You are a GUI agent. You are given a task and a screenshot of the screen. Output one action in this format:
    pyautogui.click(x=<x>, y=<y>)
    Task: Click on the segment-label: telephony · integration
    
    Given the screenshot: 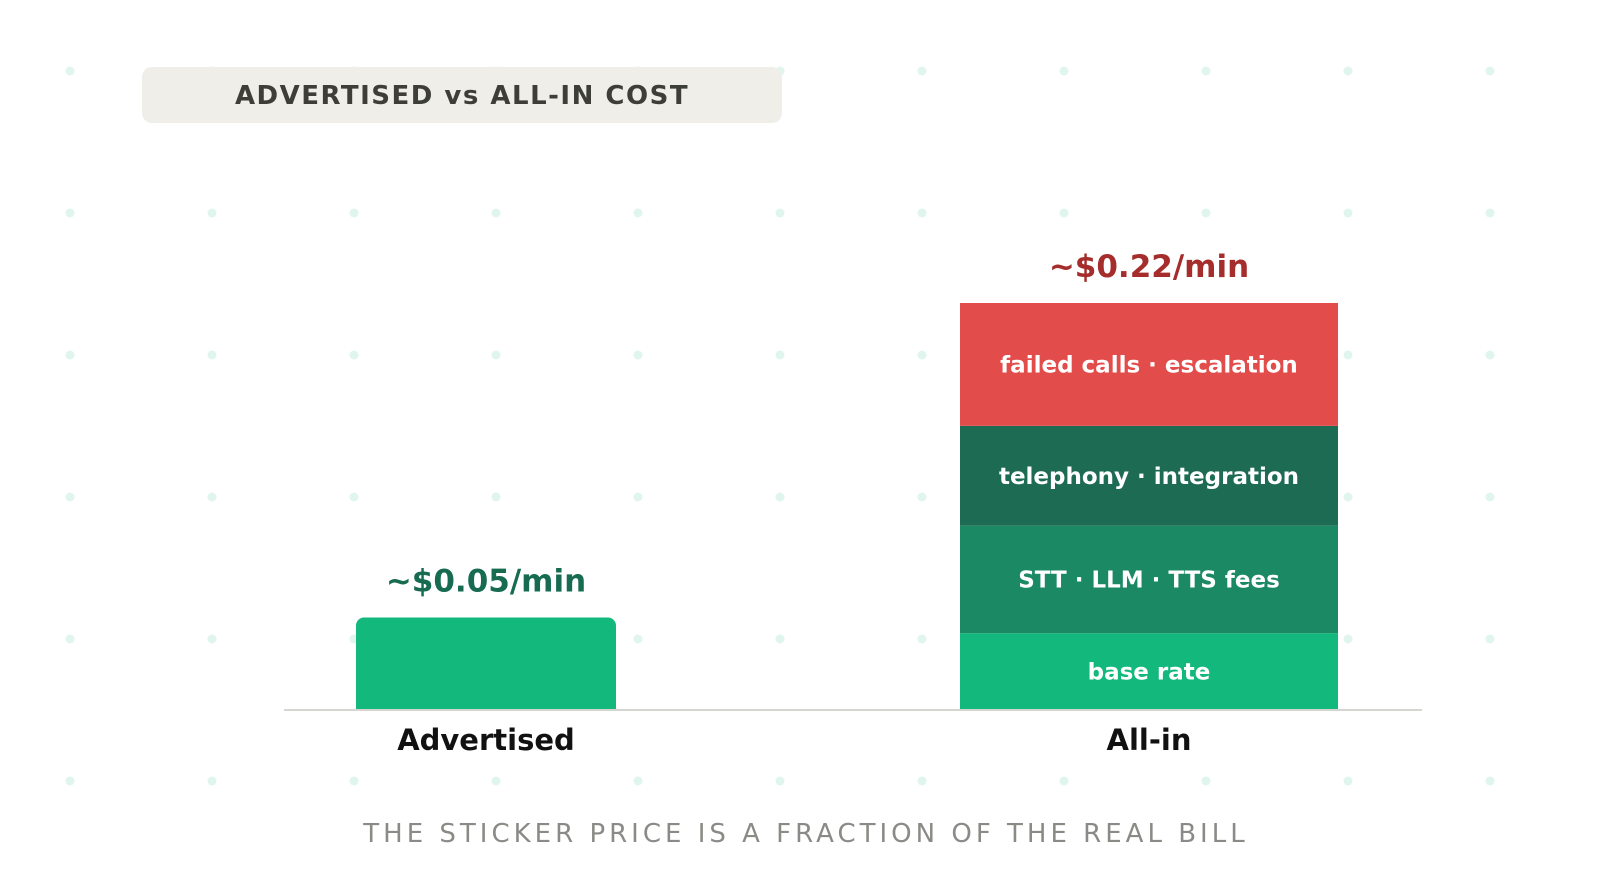 What is the action you would take?
    pyautogui.click(x=1149, y=477)
    